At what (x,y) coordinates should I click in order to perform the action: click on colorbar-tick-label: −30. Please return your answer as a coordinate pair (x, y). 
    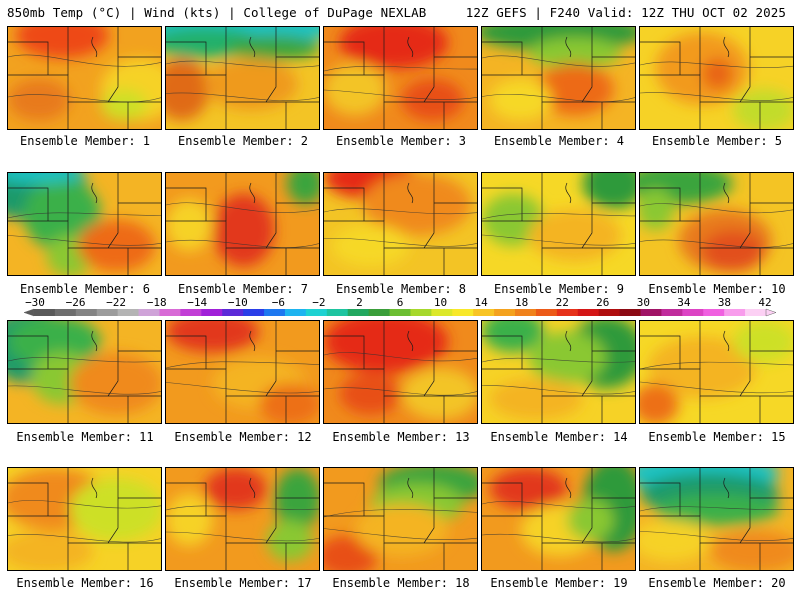
    Looking at the image, I should click on (35, 302).